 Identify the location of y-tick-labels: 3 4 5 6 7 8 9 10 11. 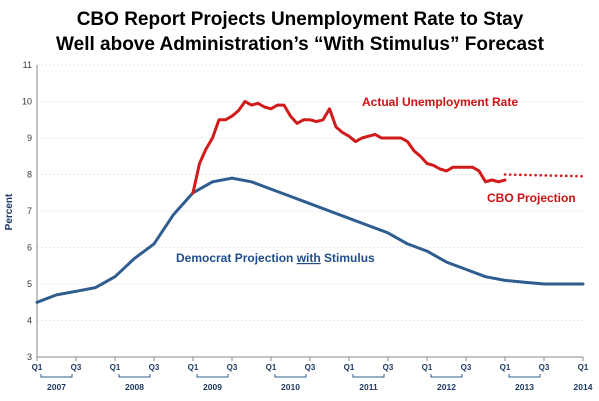
(27, 211).